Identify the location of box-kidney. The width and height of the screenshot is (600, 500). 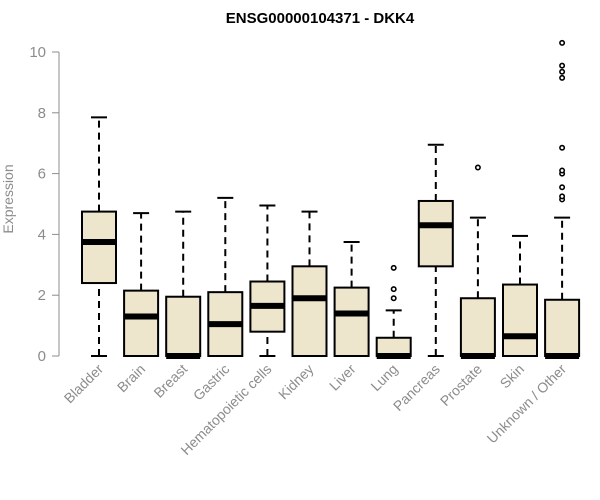
(309, 284).